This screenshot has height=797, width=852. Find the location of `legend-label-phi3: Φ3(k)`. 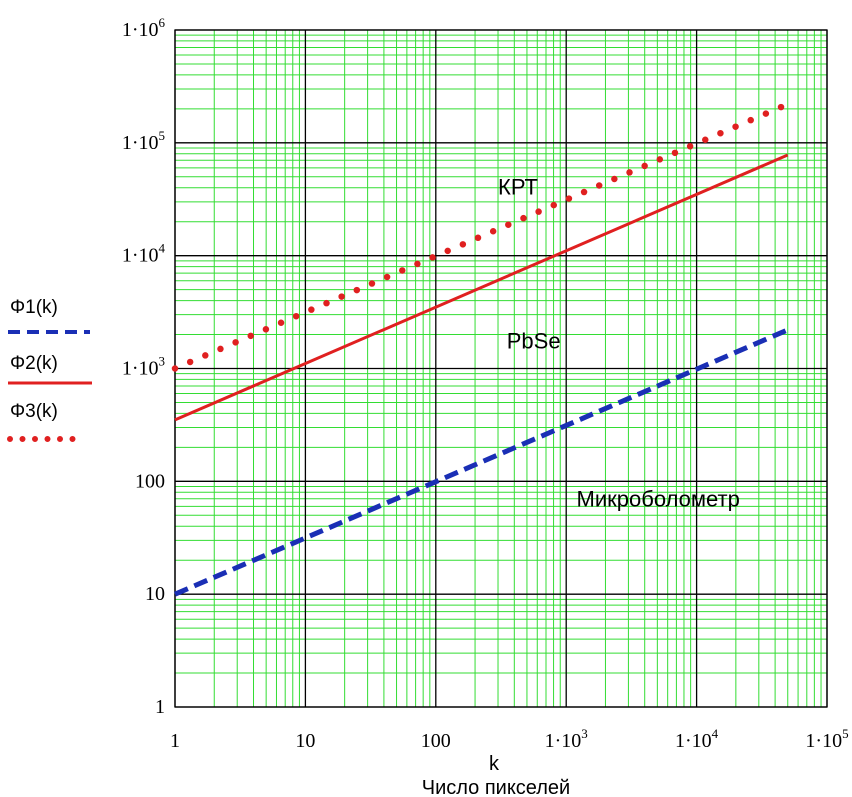

legend-label-phi3: Φ3(k) is located at coordinates (34, 411).